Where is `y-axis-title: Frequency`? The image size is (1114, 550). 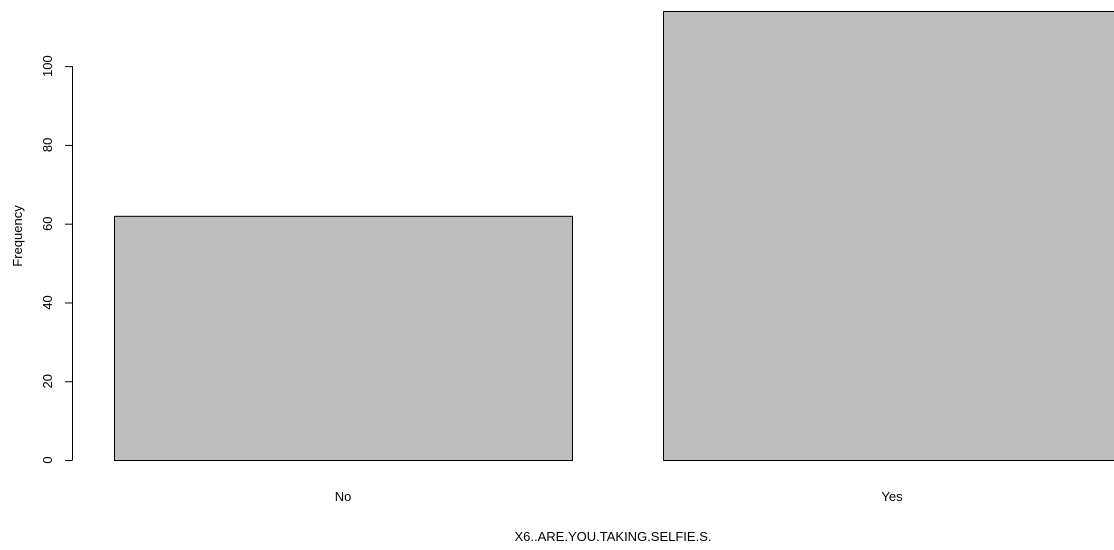 y-axis-title: Frequency is located at coordinates (17, 236).